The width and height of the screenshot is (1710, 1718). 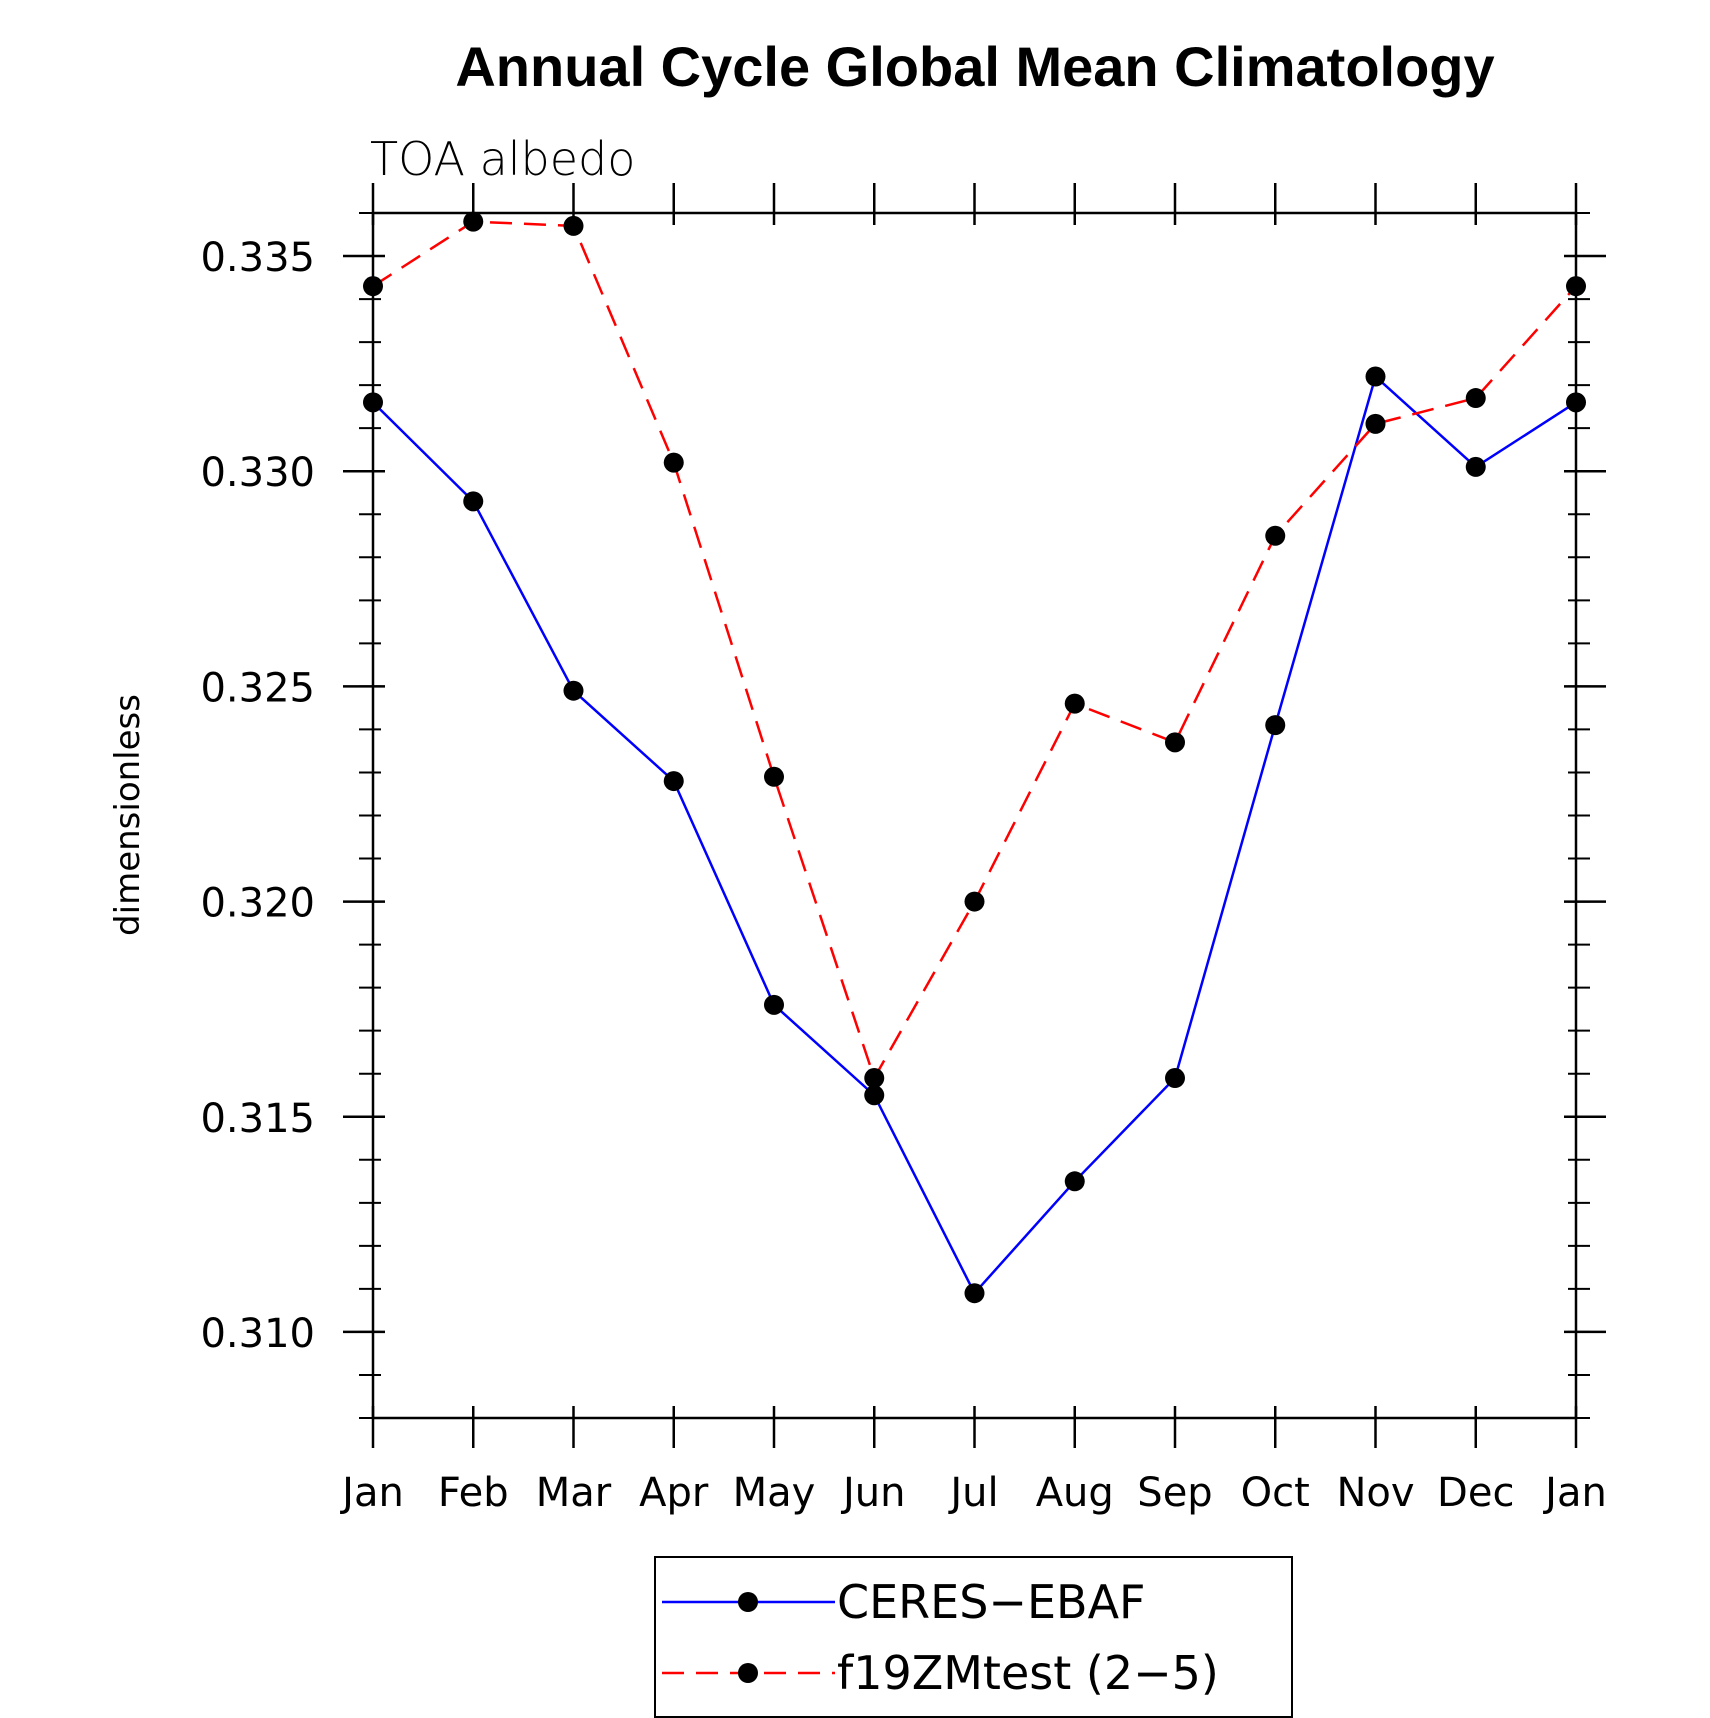 What do you see at coordinates (257, 1119) in the screenshot?
I see `y-tick-label: 0.315` at bounding box center [257, 1119].